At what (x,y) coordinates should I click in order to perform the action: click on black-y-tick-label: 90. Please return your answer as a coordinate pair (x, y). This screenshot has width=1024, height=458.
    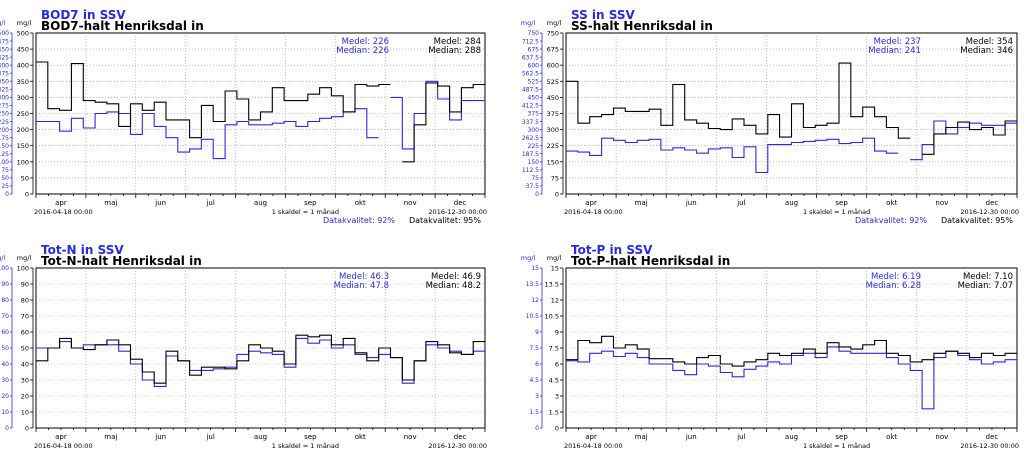
    Looking at the image, I should click on (25, 285).